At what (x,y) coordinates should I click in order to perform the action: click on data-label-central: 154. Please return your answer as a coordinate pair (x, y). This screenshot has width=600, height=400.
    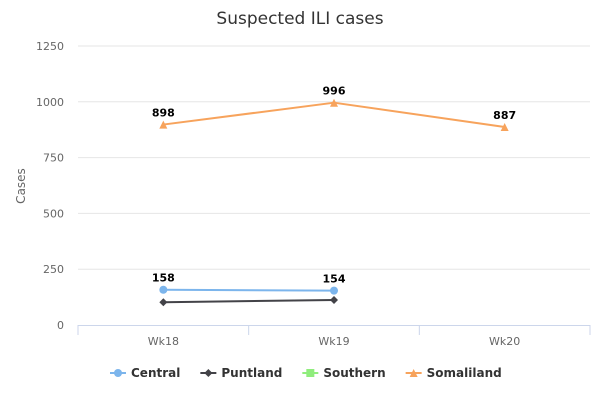
    Looking at the image, I should click on (334, 279).